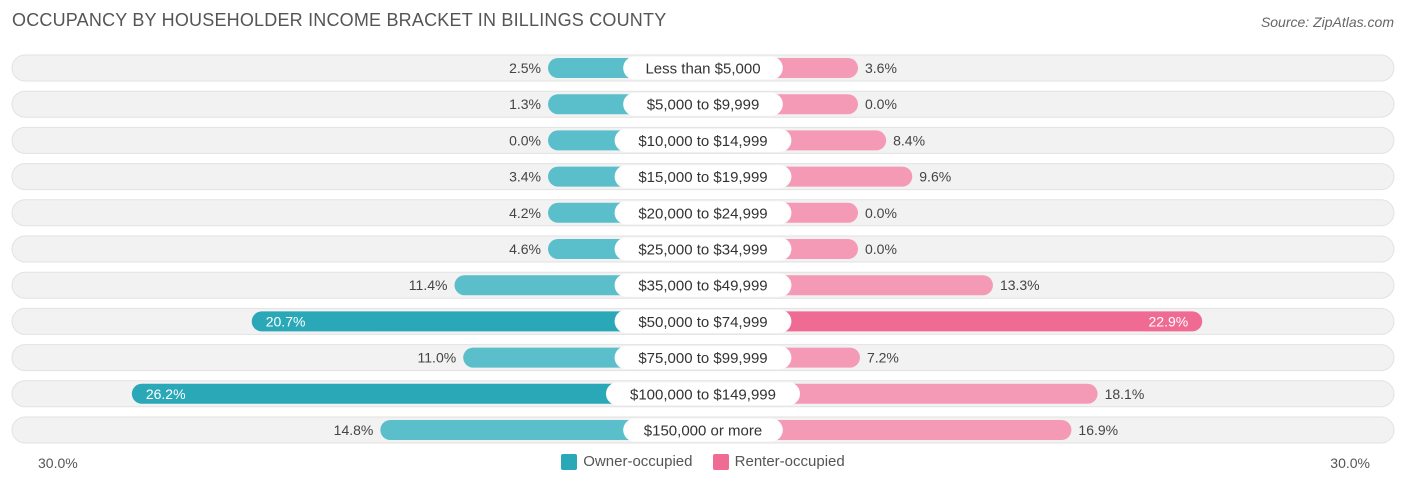 This screenshot has height=486, width=1406. I want to click on category-label: $10,000 to $14,999, so click(702, 141).